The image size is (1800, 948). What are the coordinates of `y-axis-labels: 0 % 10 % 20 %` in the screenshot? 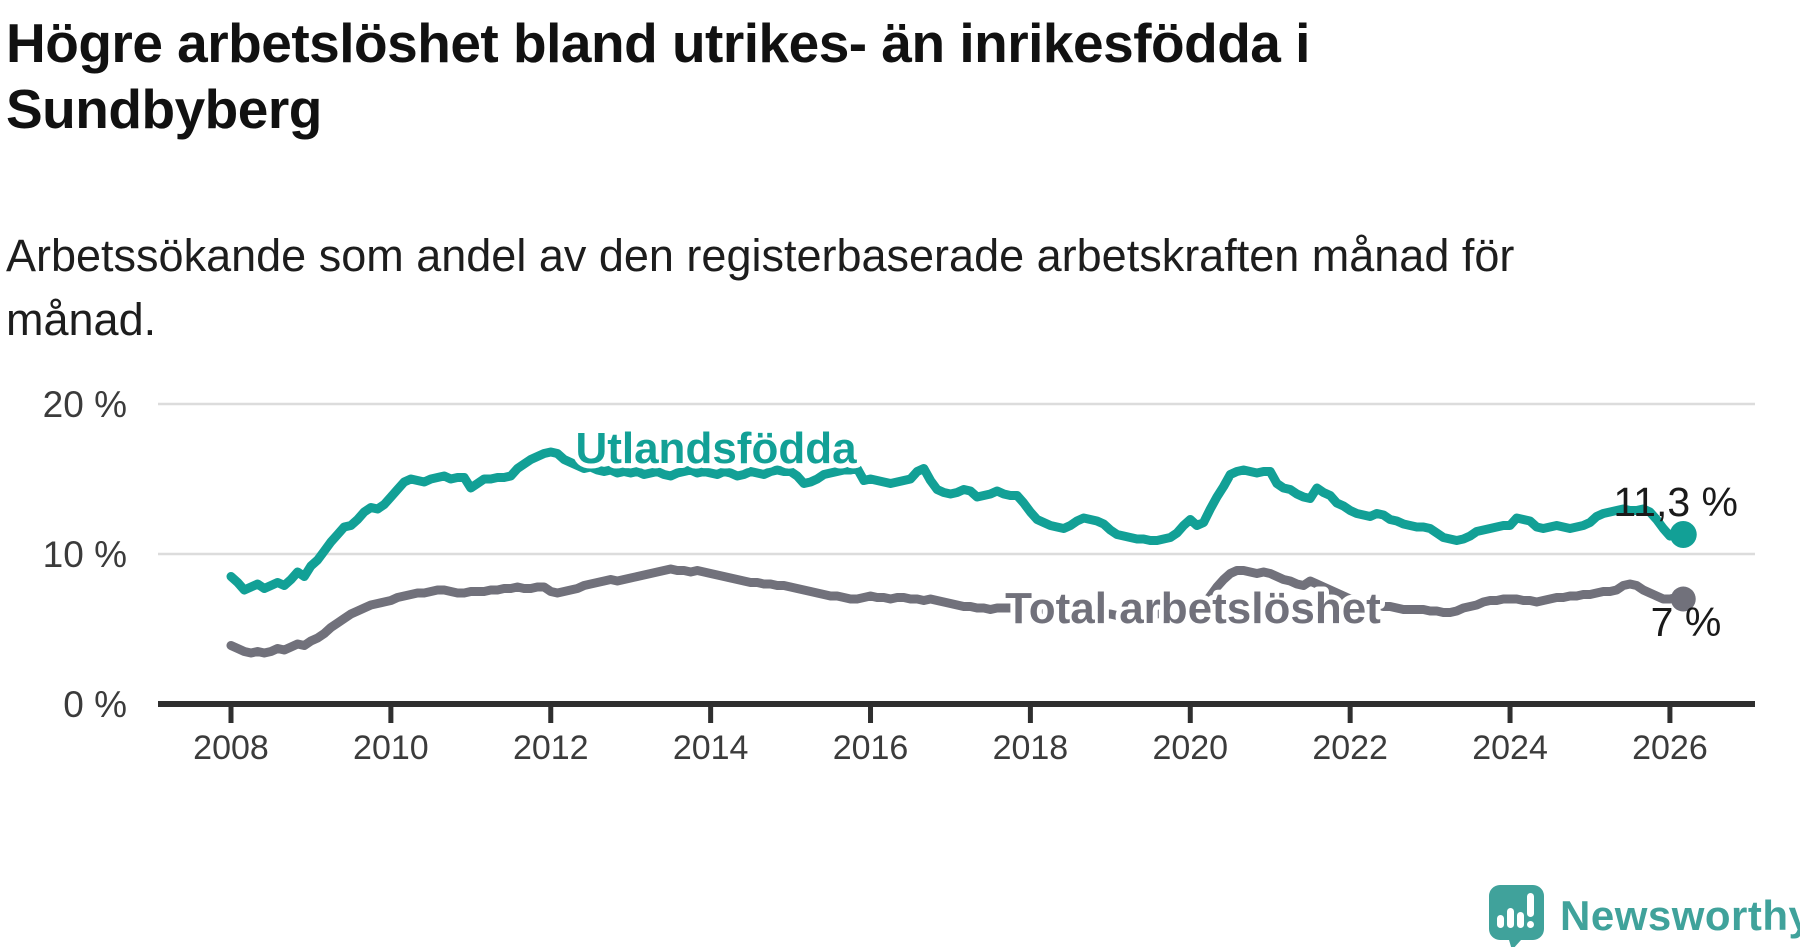 It's located at (85, 554).